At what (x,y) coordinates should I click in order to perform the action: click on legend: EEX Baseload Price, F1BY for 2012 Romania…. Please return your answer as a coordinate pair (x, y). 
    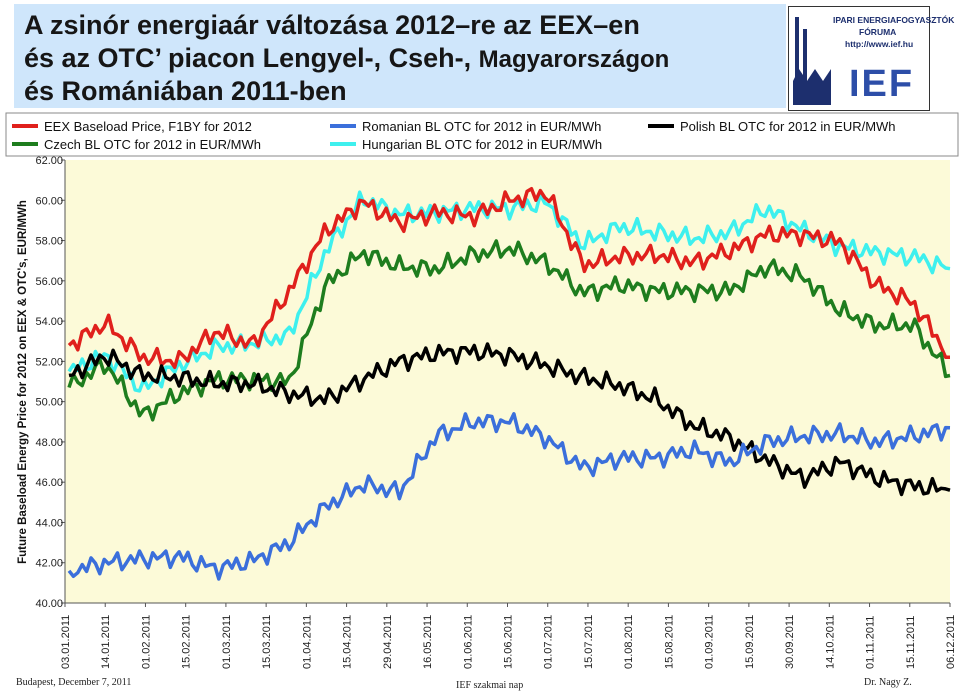
    Looking at the image, I should click on (454, 135).